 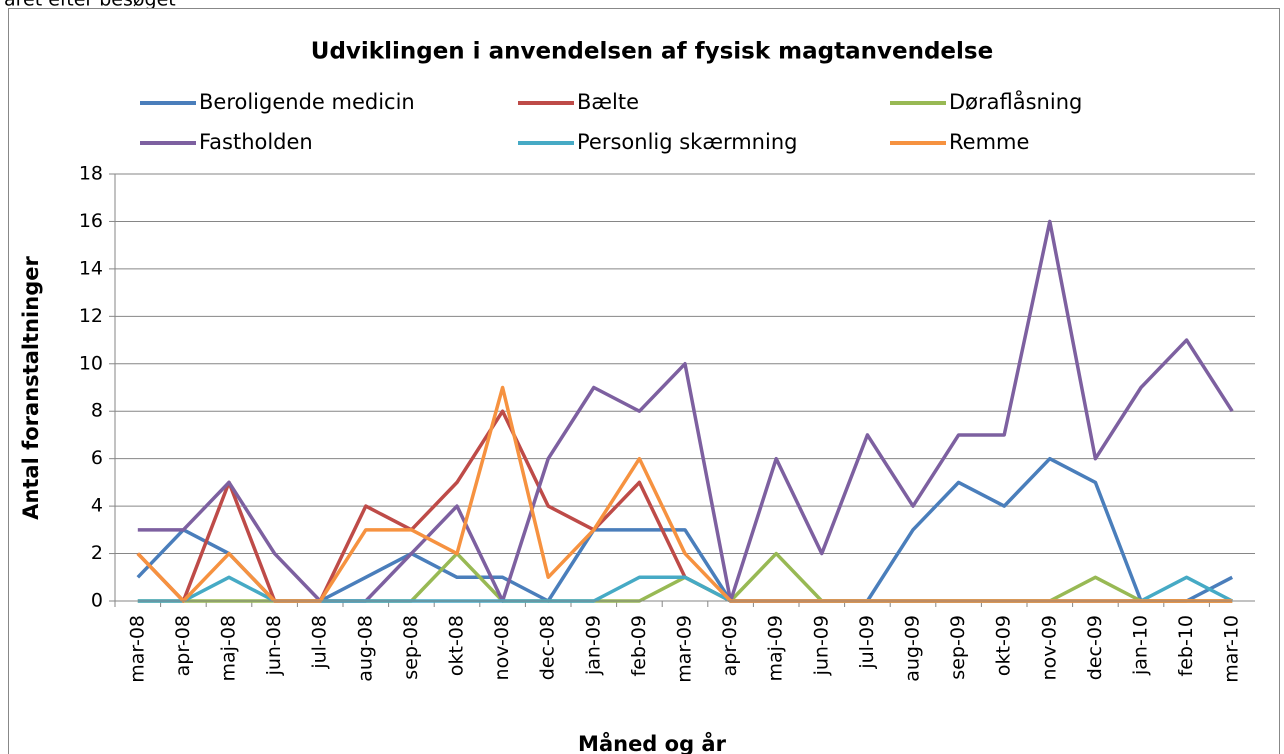 What do you see at coordinates (365, 648) in the screenshot?
I see `x-tick-label: aug-08` at bounding box center [365, 648].